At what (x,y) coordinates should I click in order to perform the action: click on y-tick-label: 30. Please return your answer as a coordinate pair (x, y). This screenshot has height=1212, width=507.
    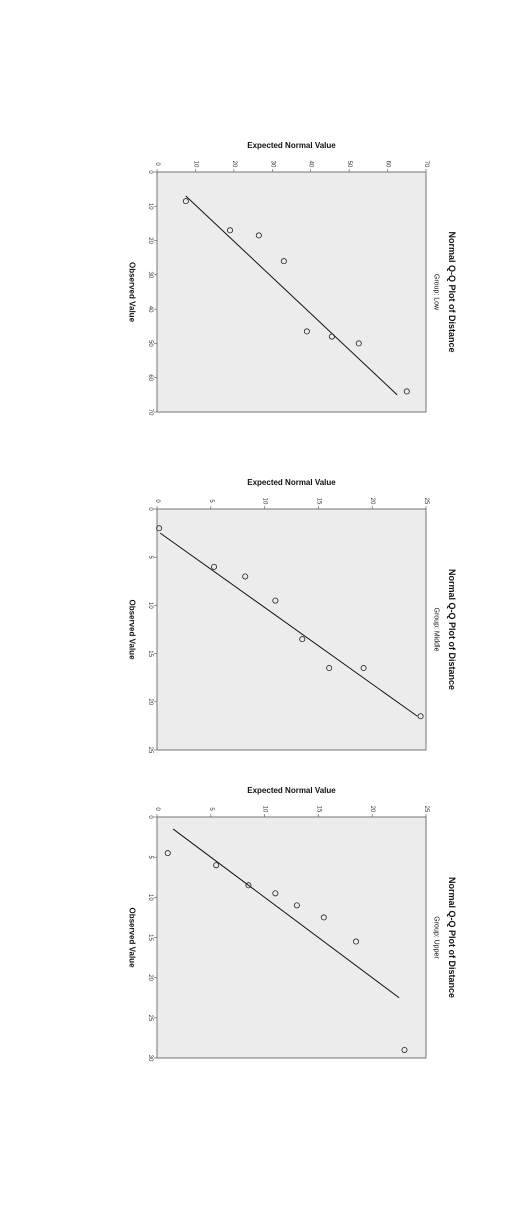
    Looking at the image, I should click on (272, 164).